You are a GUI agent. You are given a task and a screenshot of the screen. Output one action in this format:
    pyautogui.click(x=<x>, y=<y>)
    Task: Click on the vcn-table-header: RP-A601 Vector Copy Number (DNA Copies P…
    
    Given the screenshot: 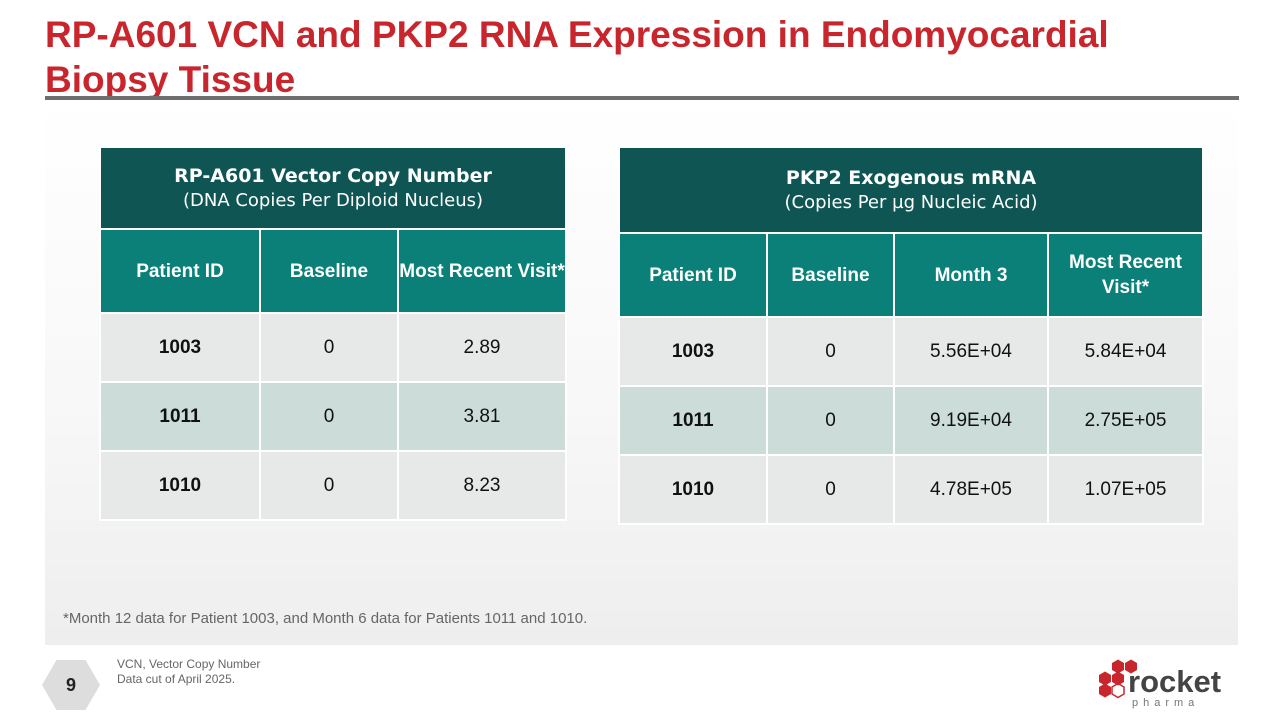 What is the action you would take?
    pyautogui.click(x=333, y=188)
    